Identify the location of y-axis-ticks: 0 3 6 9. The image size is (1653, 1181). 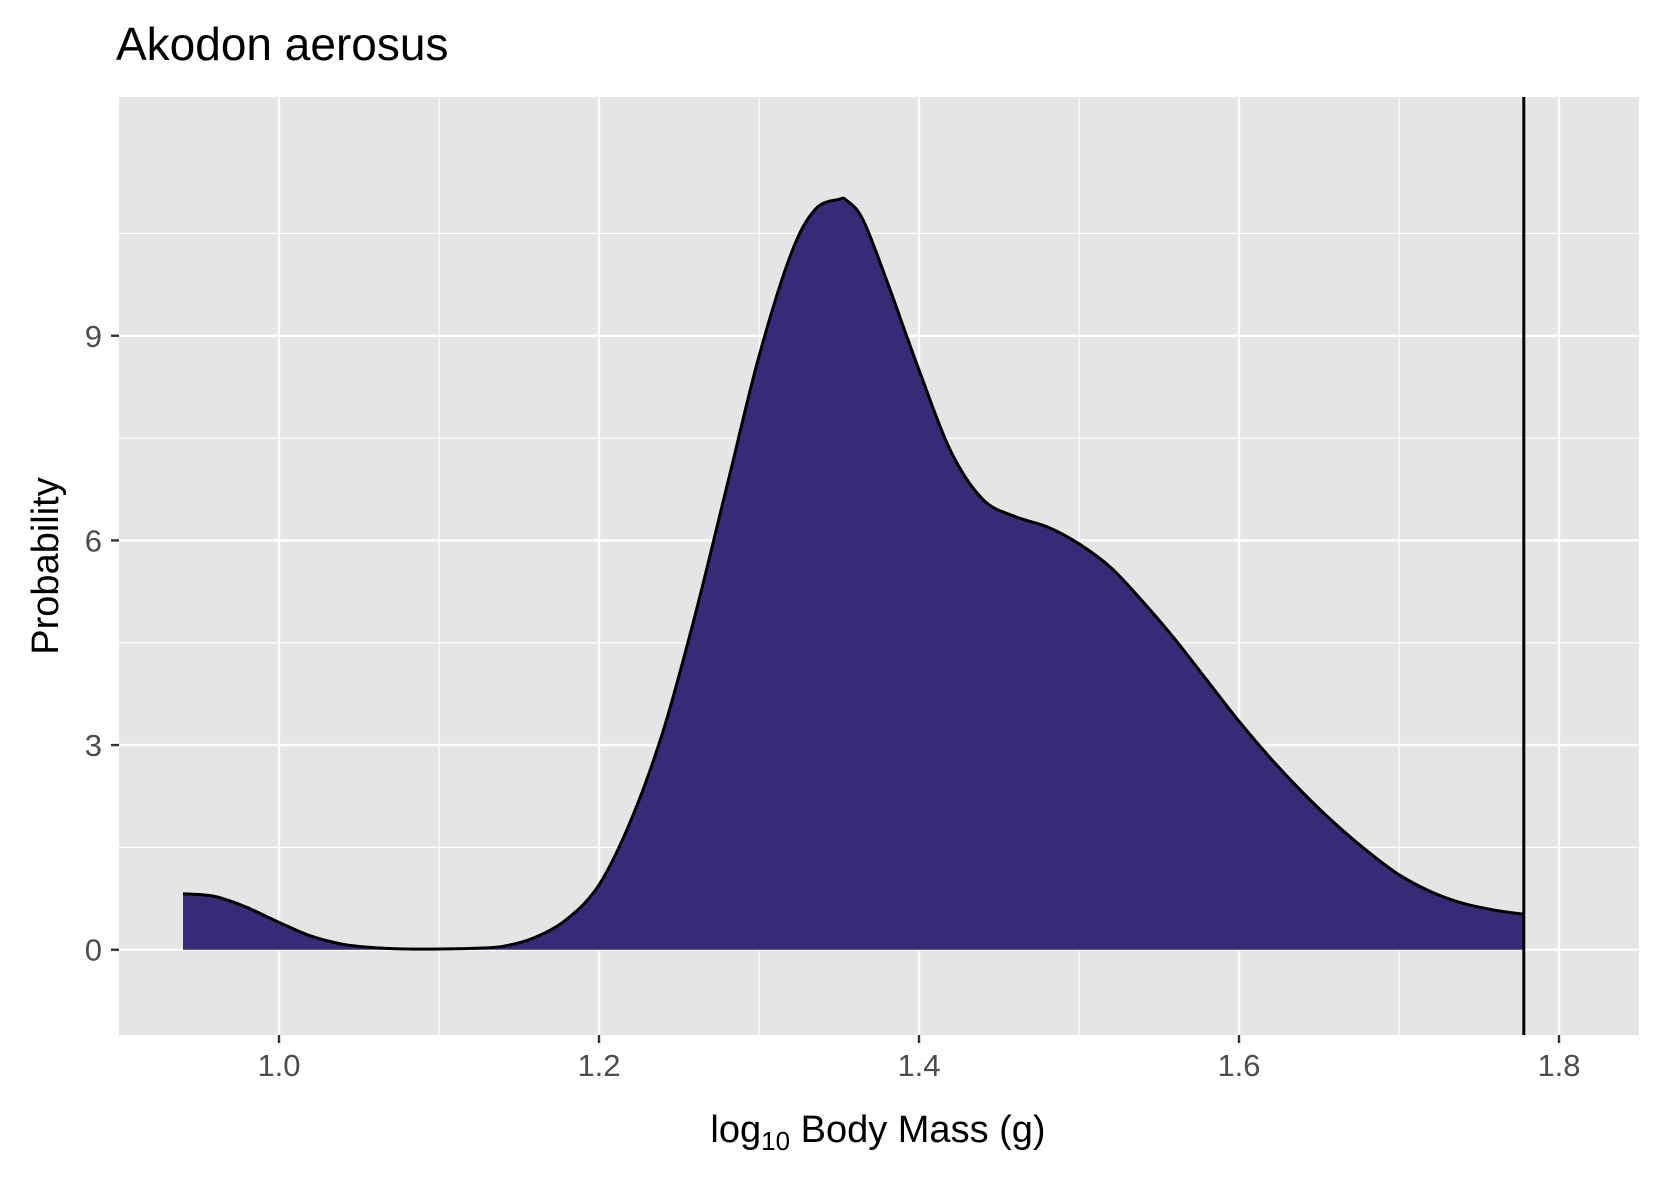
(102, 643).